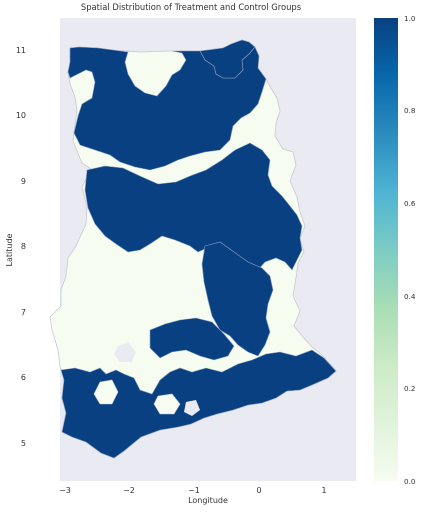 The width and height of the screenshot is (421, 512). I want to click on treatment-region-central-belt, so click(193, 206).